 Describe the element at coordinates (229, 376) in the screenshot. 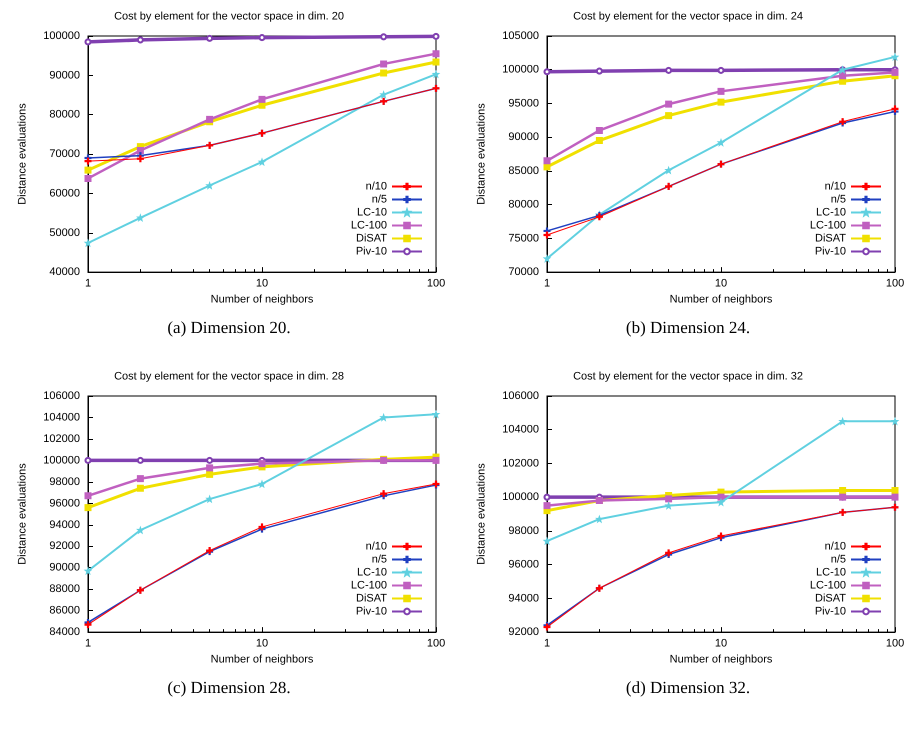

I see `chart-title: Cost by element for the vector space in dim. 28` at that location.